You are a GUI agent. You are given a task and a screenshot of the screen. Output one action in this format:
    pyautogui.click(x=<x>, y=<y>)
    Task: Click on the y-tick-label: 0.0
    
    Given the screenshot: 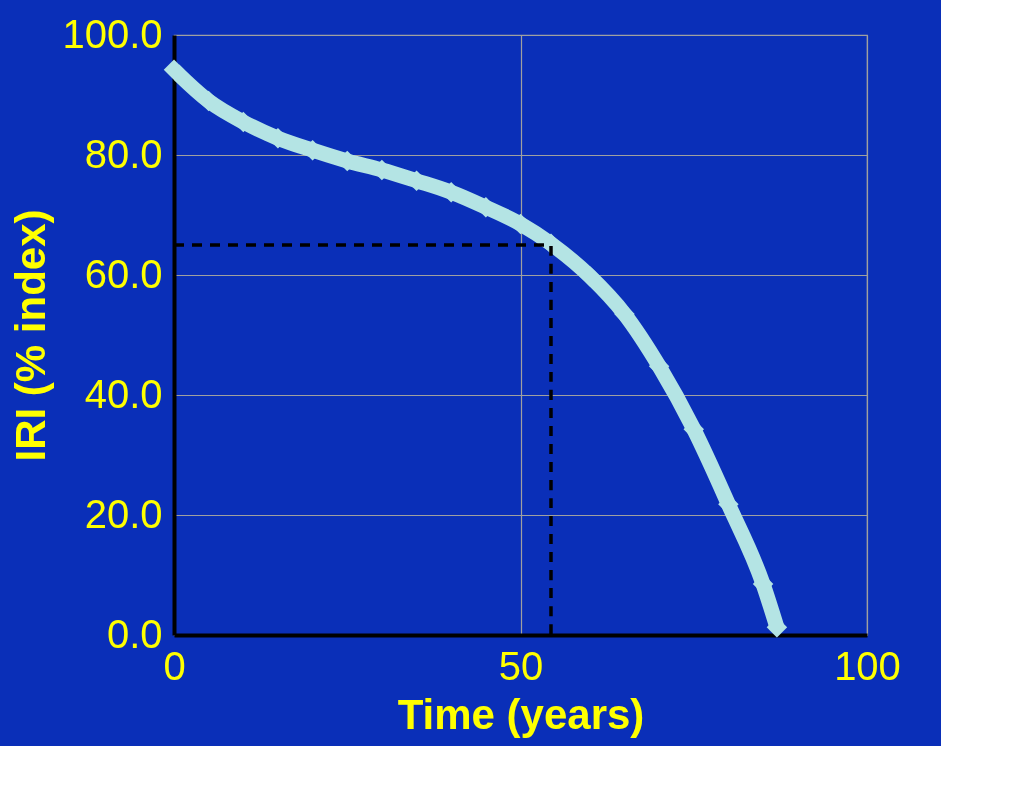 What is the action you would take?
    pyautogui.click(x=134, y=633)
    